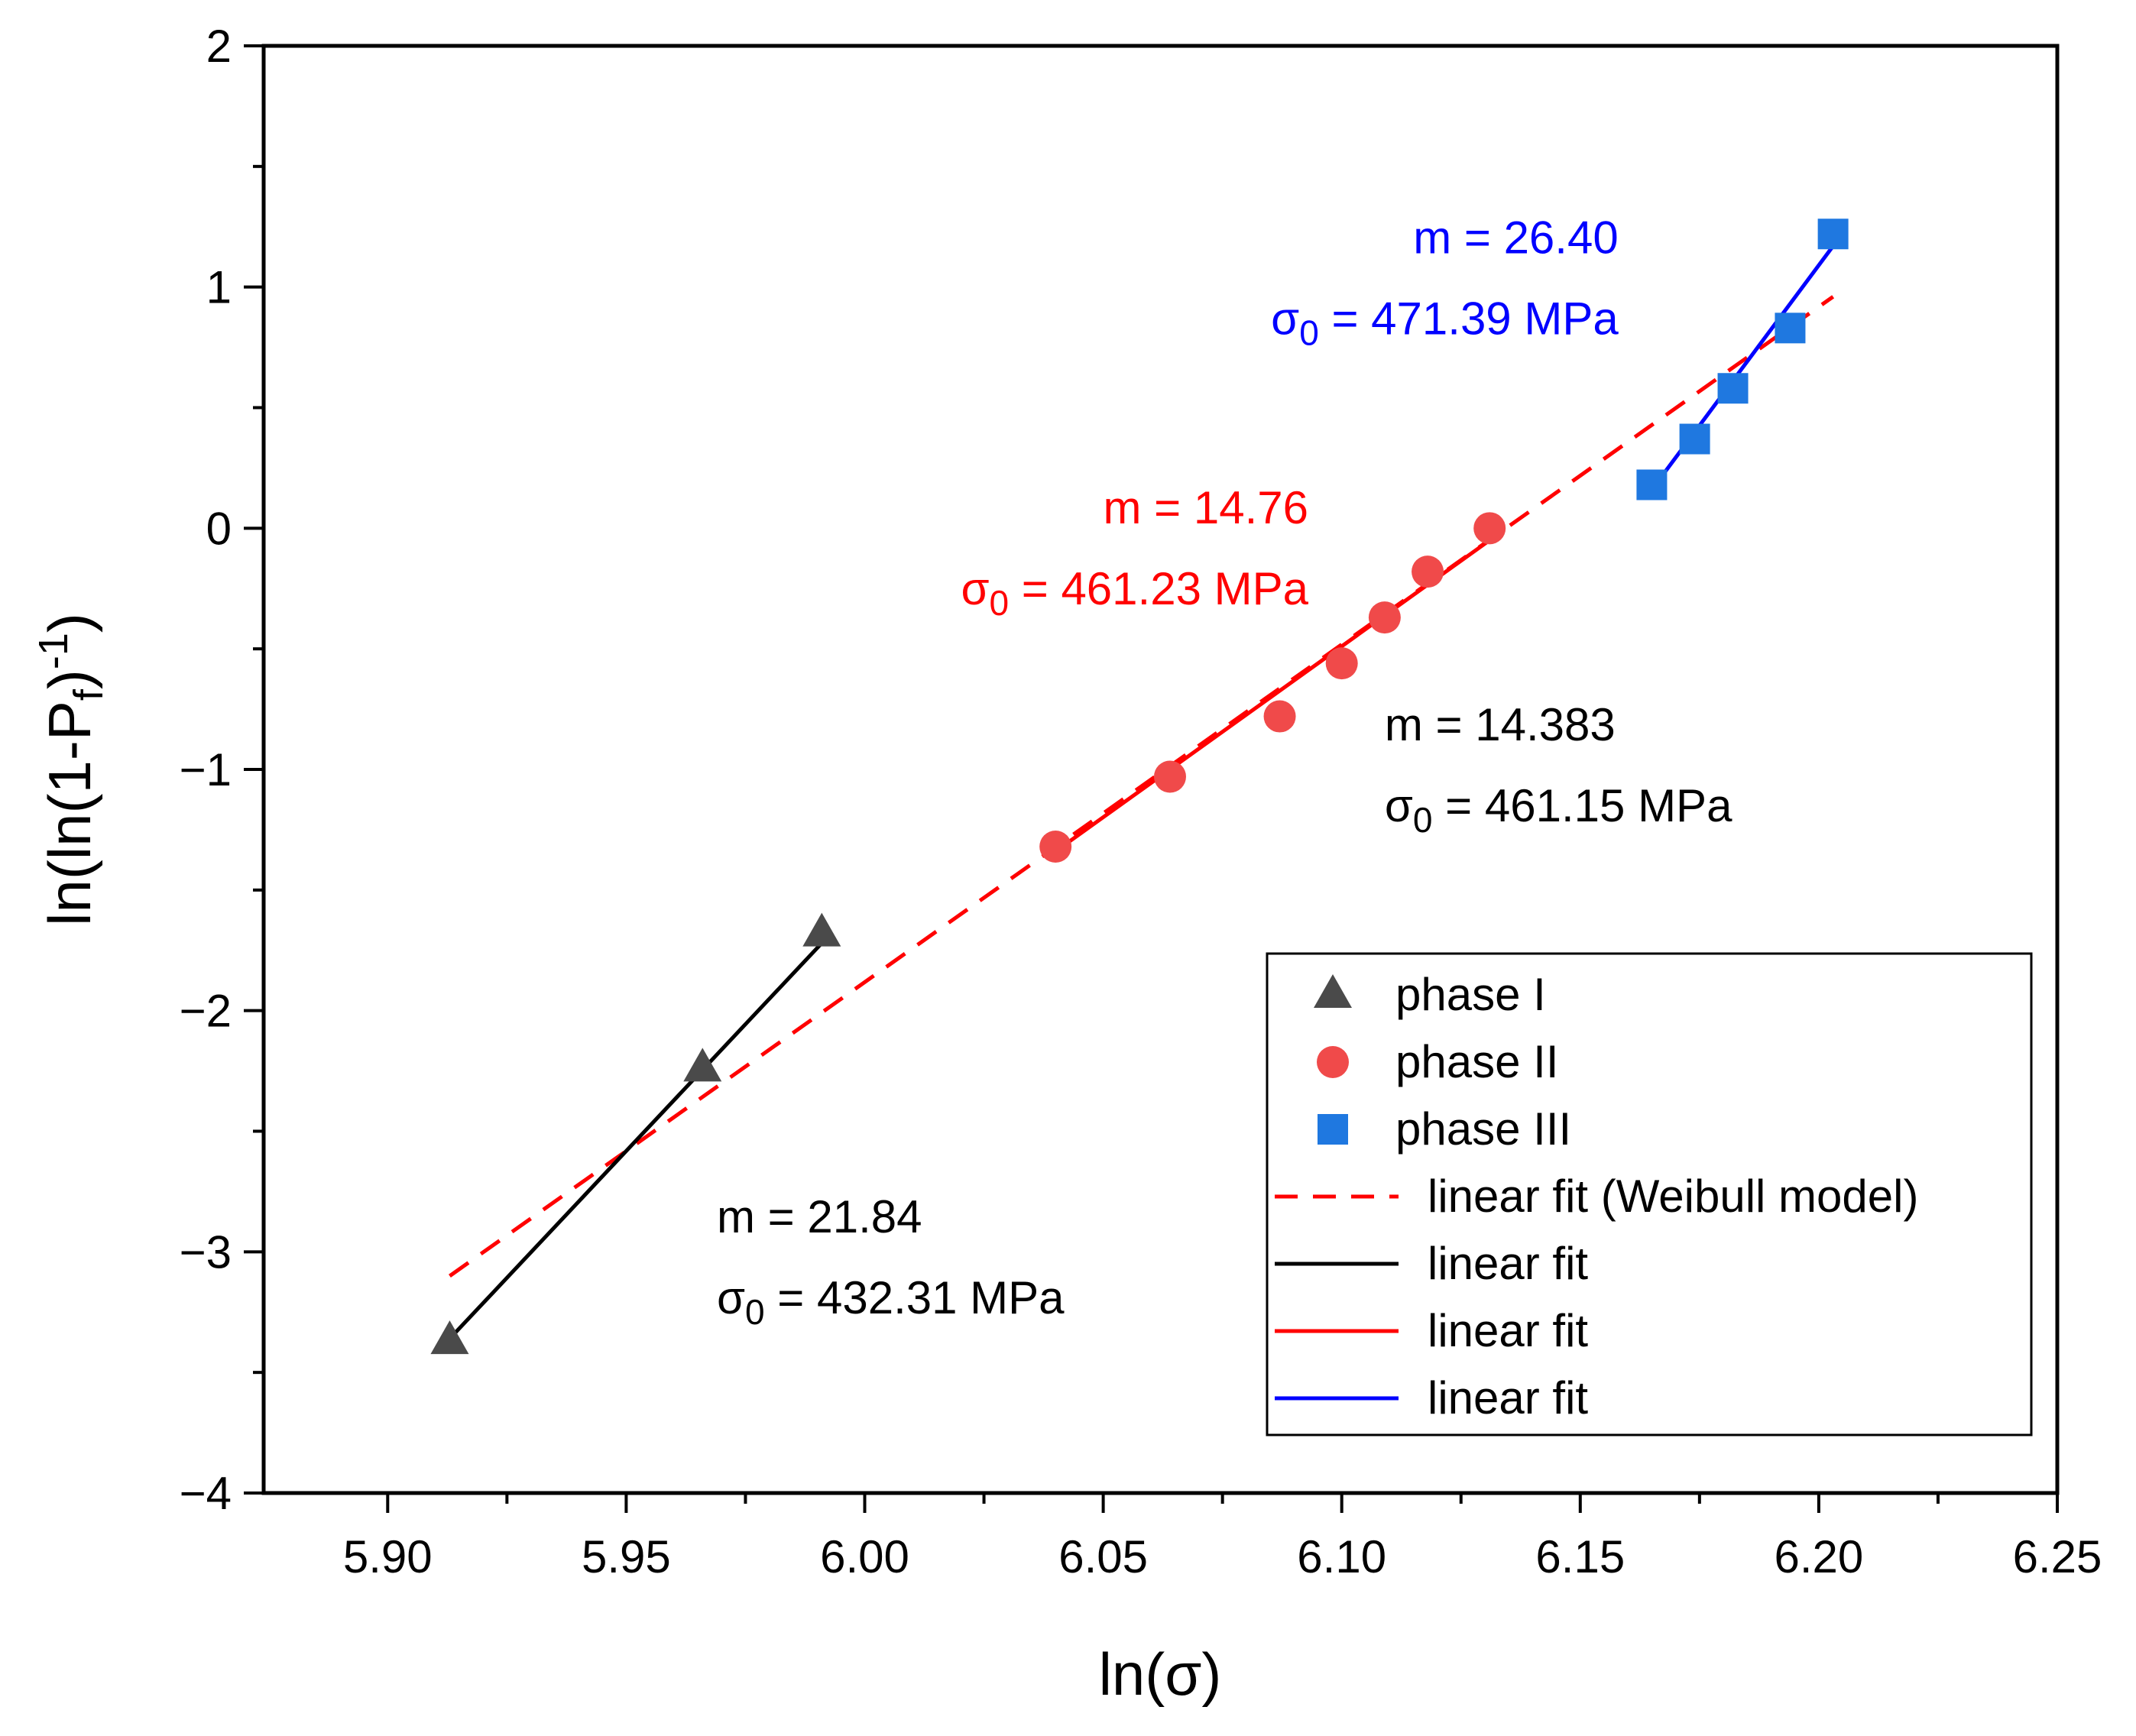 This screenshot has width=2136, height=1736. I want to click on x-tick-label: 5.95, so click(626, 1557).